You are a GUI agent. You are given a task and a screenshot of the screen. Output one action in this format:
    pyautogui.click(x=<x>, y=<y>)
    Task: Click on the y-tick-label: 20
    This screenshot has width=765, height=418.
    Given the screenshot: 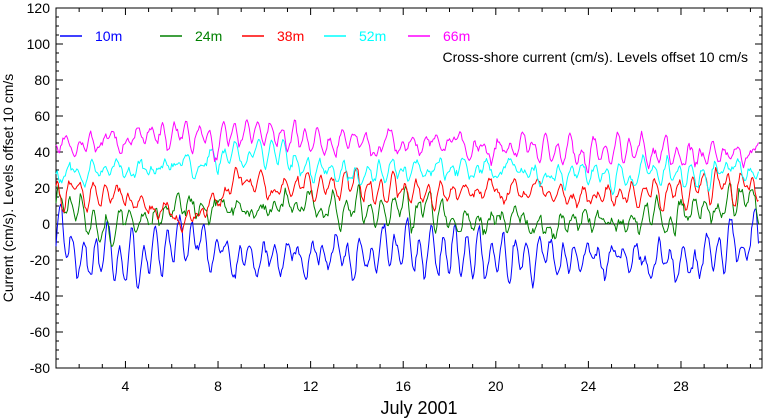 What is the action you would take?
    pyautogui.click(x=42, y=188)
    